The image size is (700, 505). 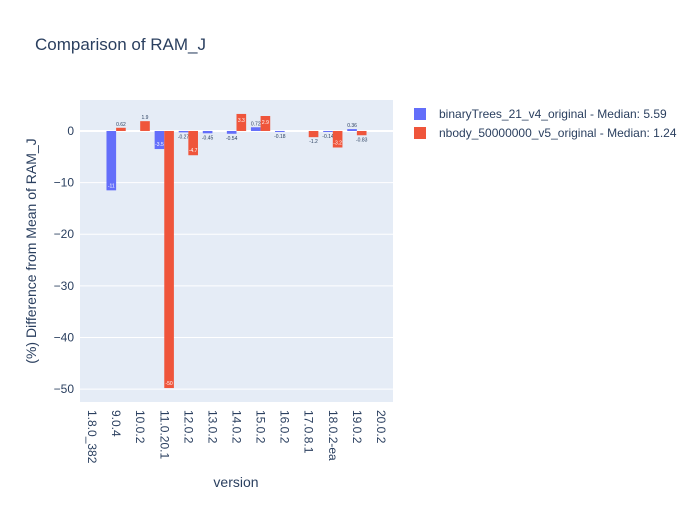 I want to click on x-tick-label: 14.0.2, so click(x=237, y=427).